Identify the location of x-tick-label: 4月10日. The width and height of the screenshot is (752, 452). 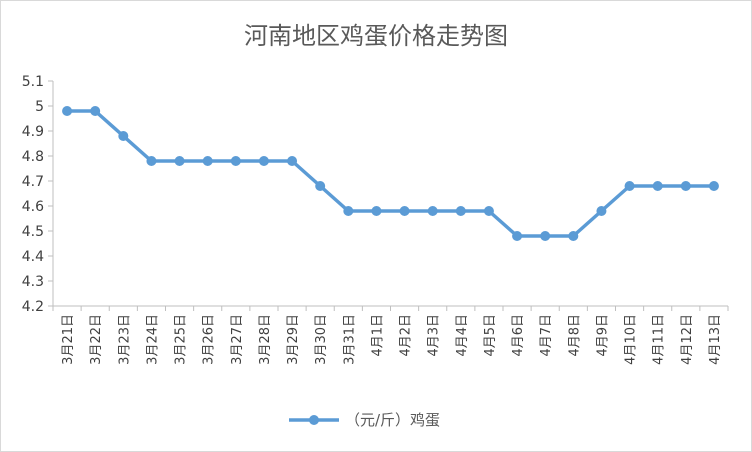
(631, 339).